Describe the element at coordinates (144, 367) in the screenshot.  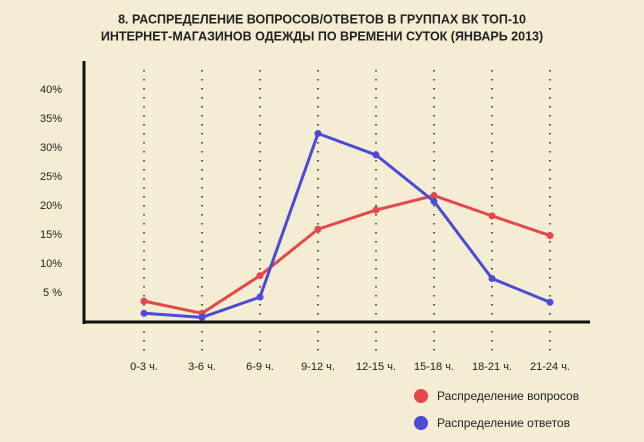
I see `x-tick-label: 0-3 ч.` at that location.